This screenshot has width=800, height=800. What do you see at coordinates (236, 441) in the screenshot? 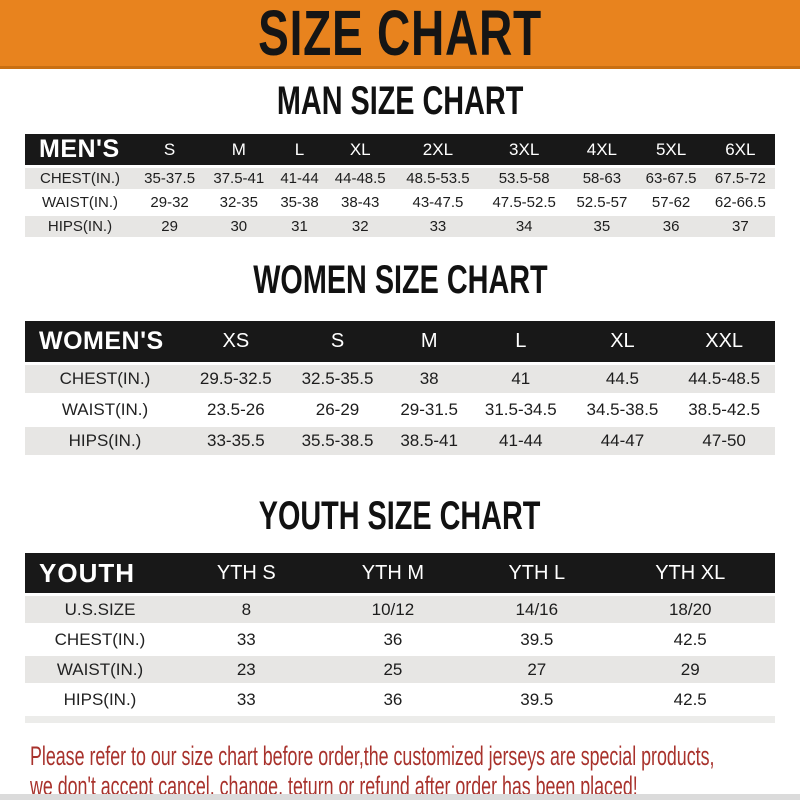
I see `size-value-cell: 33-35.5` at bounding box center [236, 441].